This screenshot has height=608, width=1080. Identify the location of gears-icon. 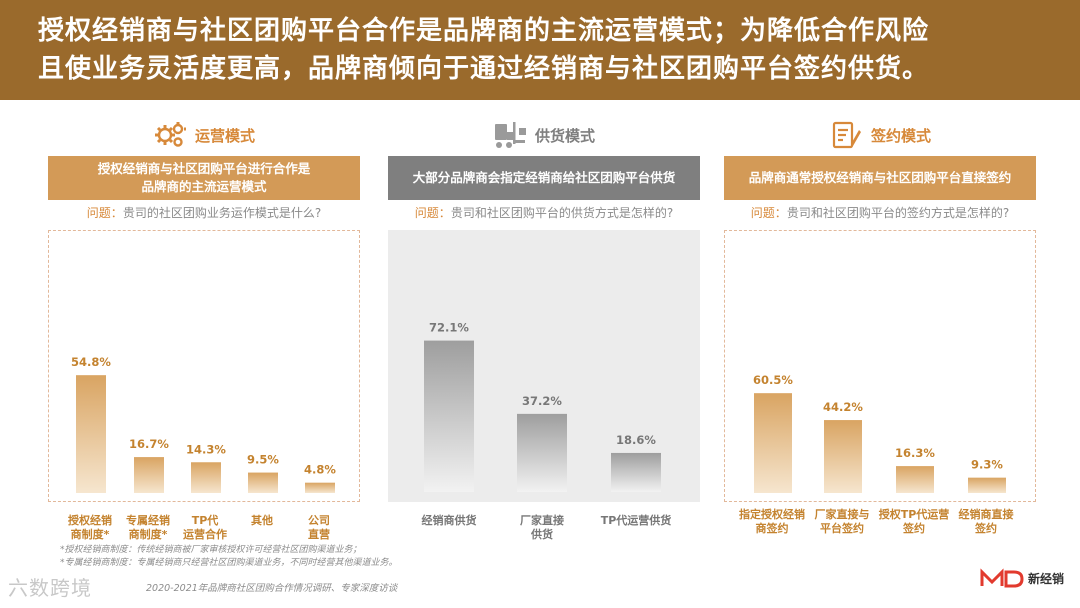
(170, 134).